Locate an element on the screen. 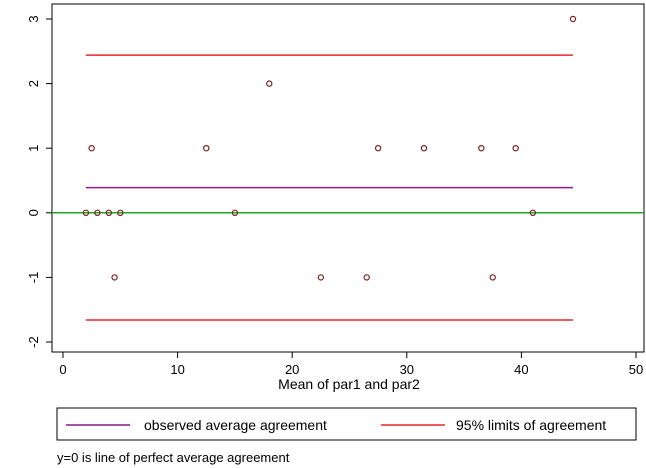 The height and width of the screenshot is (468, 646). x-tick-label-3: 30 is located at coordinates (407, 369).